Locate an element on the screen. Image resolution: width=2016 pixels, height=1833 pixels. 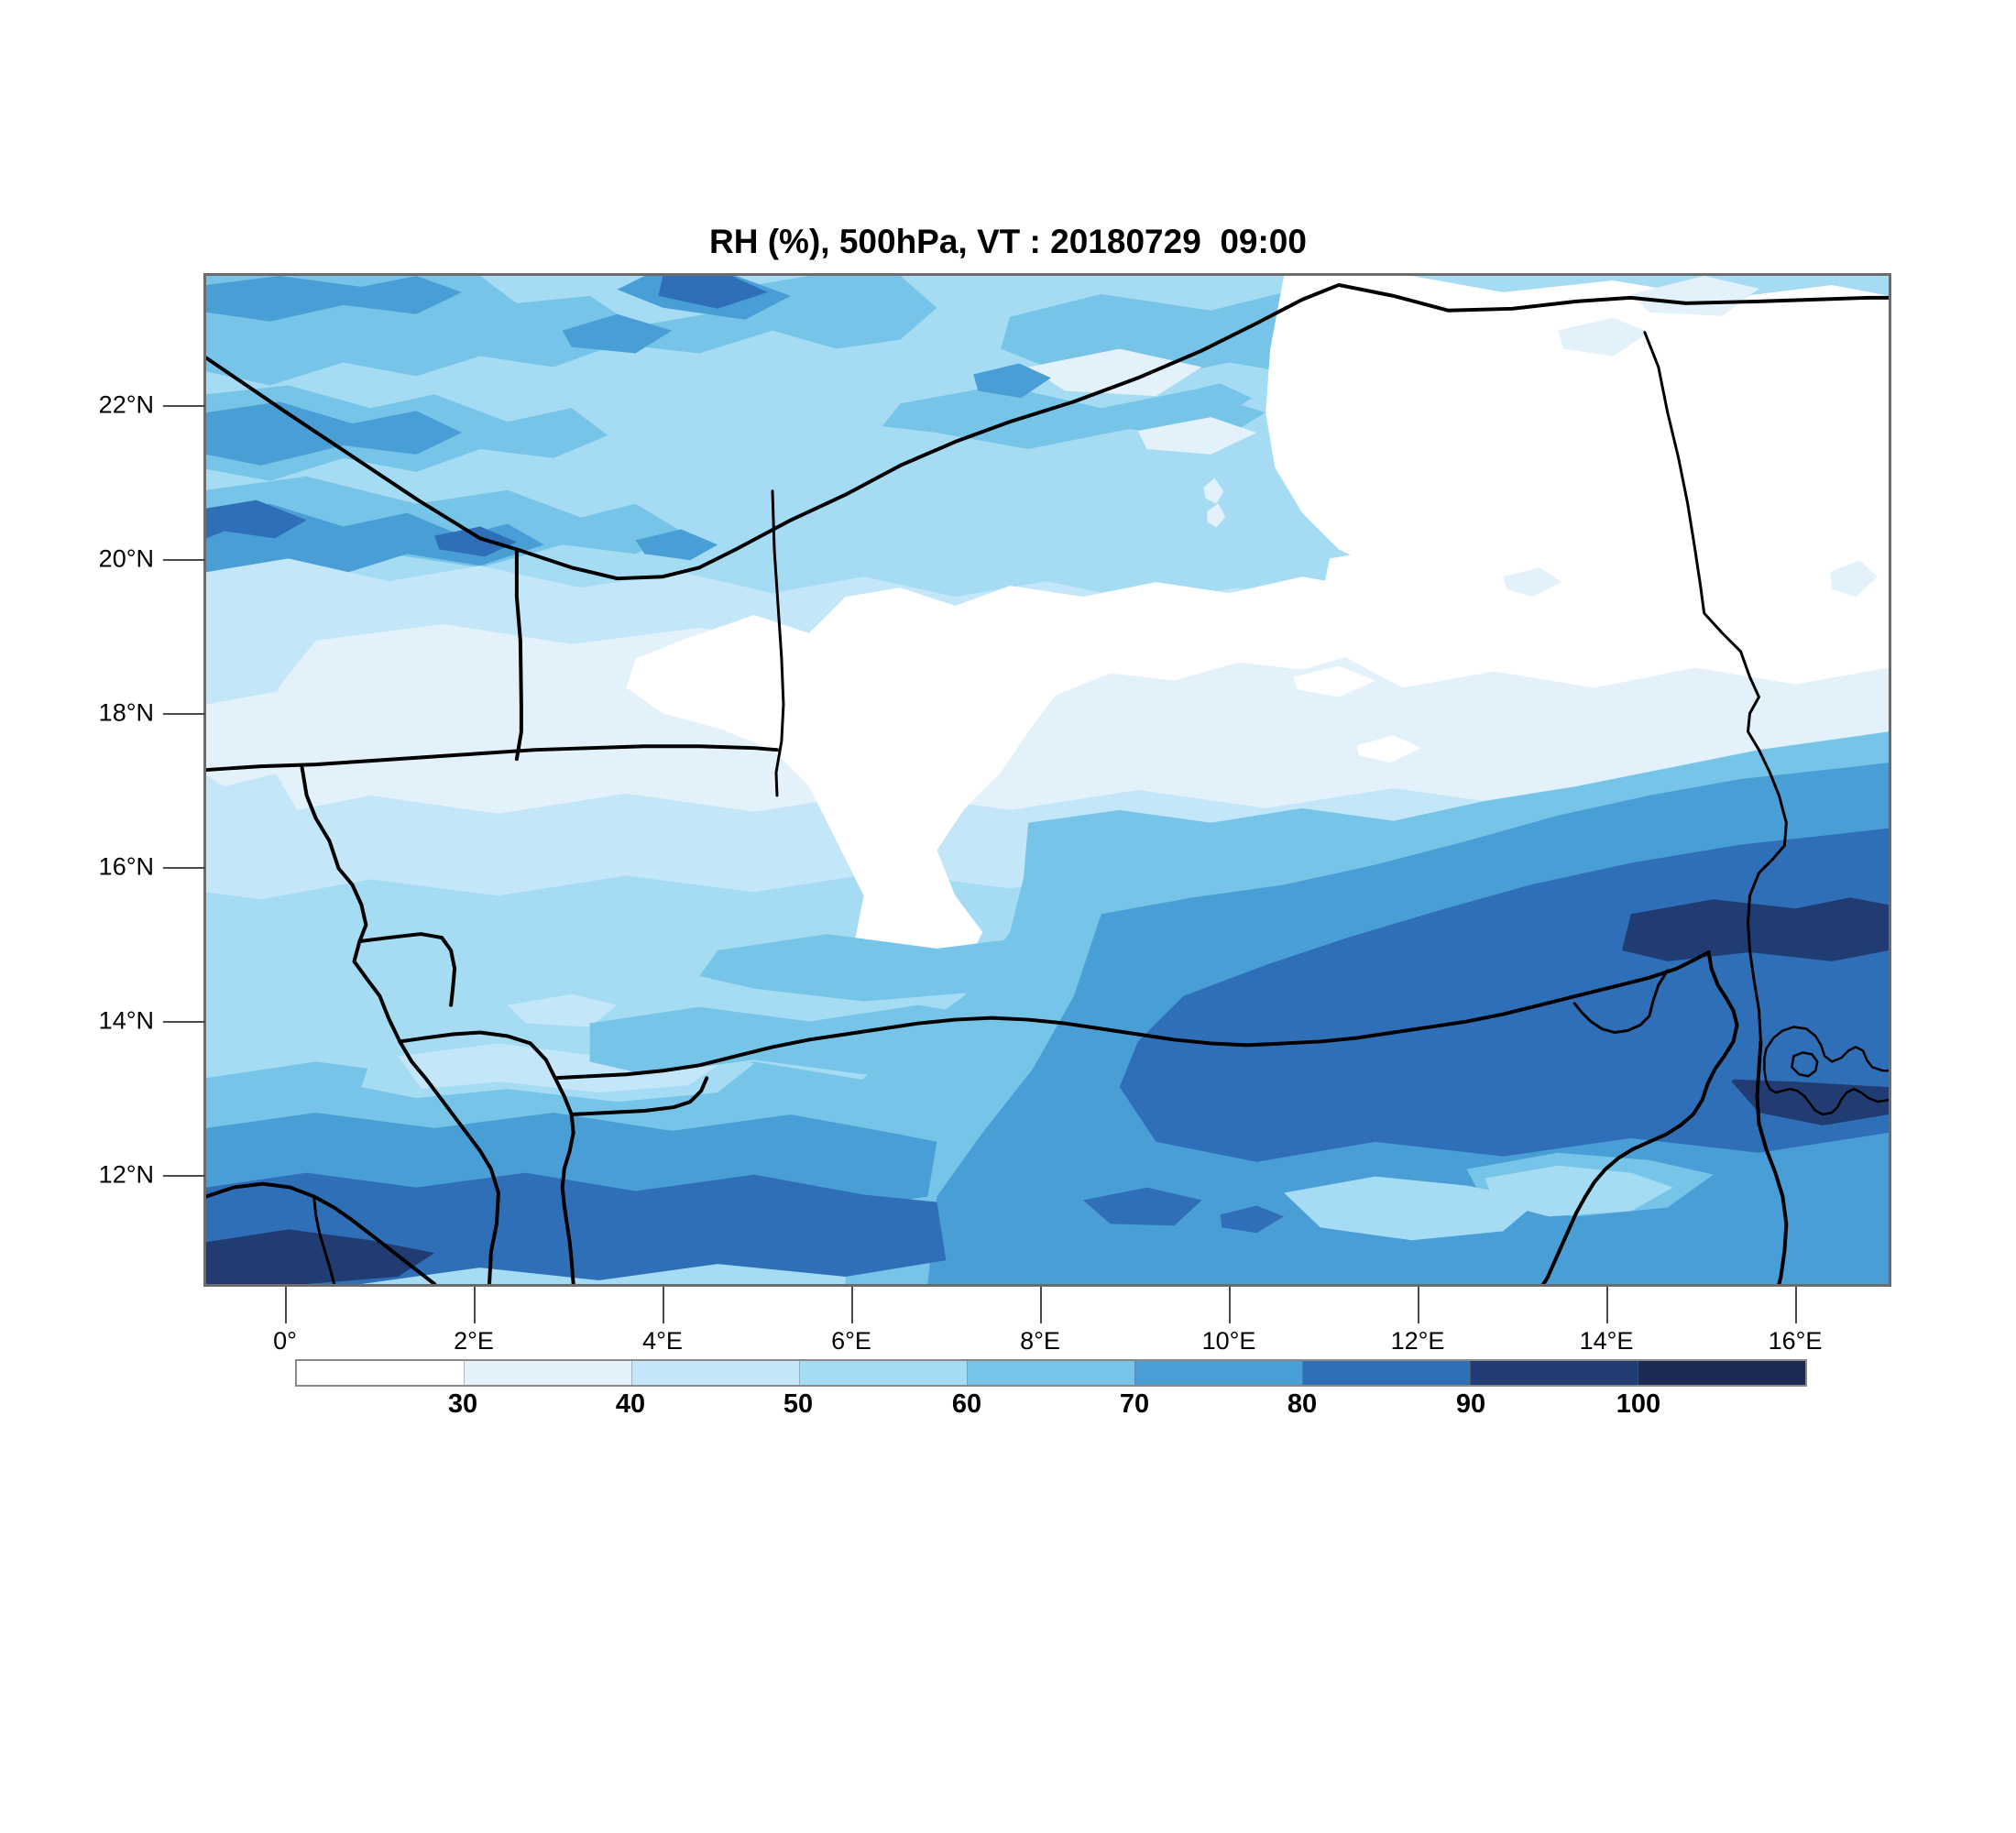
xtick-label-0: 0° is located at coordinates (285, 1341).